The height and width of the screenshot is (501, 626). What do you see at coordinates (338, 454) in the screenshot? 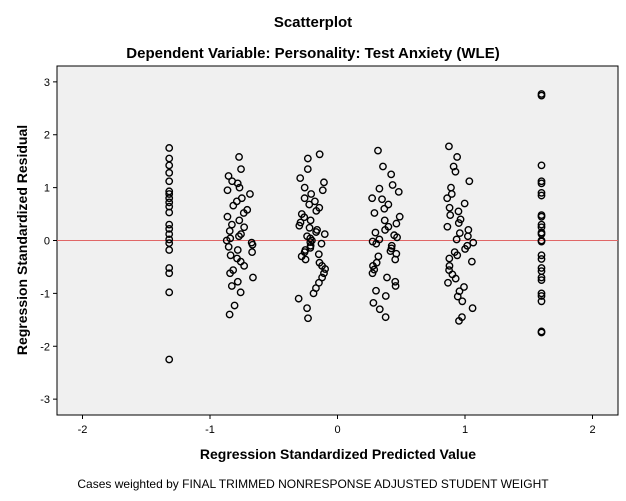
I see `x-axis-label: Regression Standardized Predicted Value` at bounding box center [338, 454].